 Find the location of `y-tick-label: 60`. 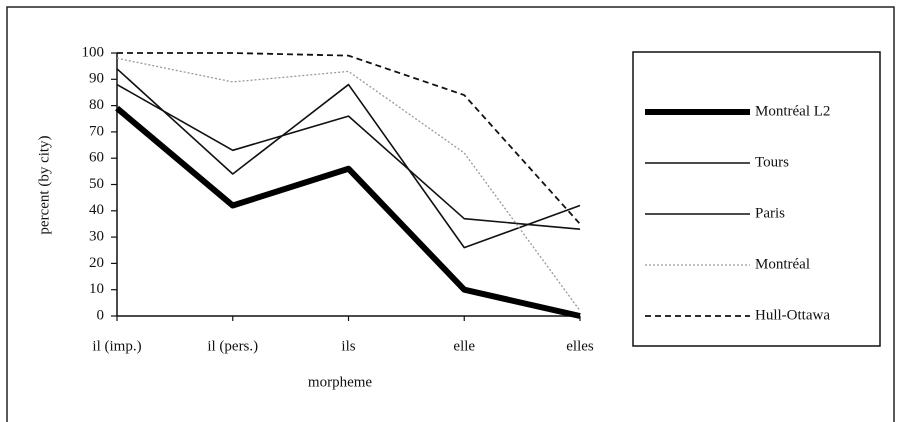

y-tick-label: 60 is located at coordinates (96, 158).